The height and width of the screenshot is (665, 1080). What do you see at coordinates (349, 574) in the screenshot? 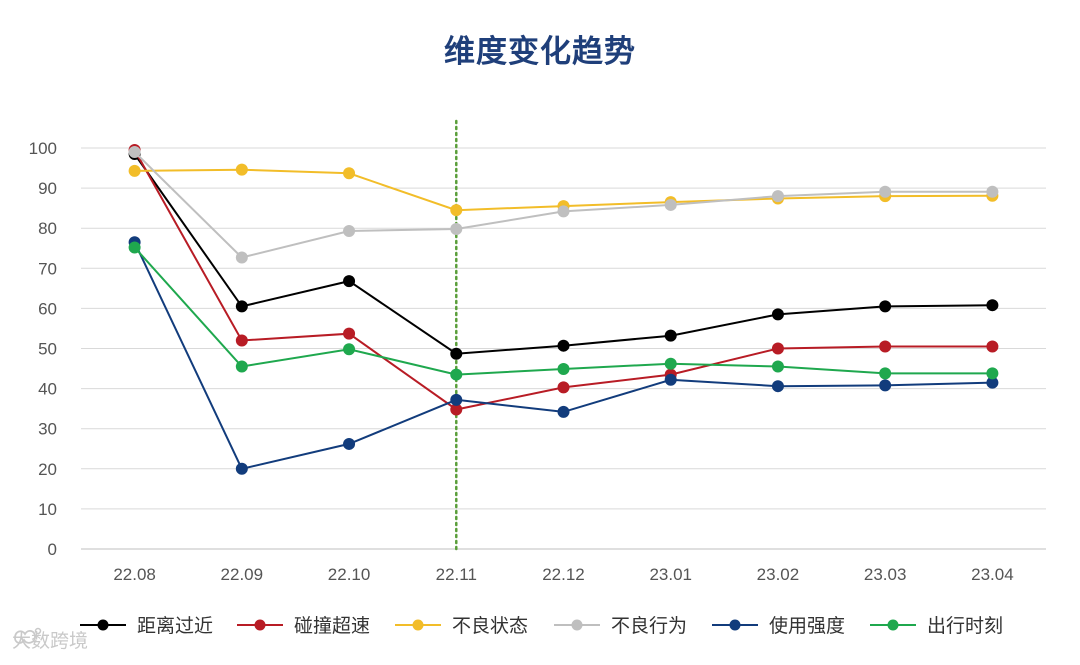
I see `x-tick-label: 22.10` at bounding box center [349, 574].